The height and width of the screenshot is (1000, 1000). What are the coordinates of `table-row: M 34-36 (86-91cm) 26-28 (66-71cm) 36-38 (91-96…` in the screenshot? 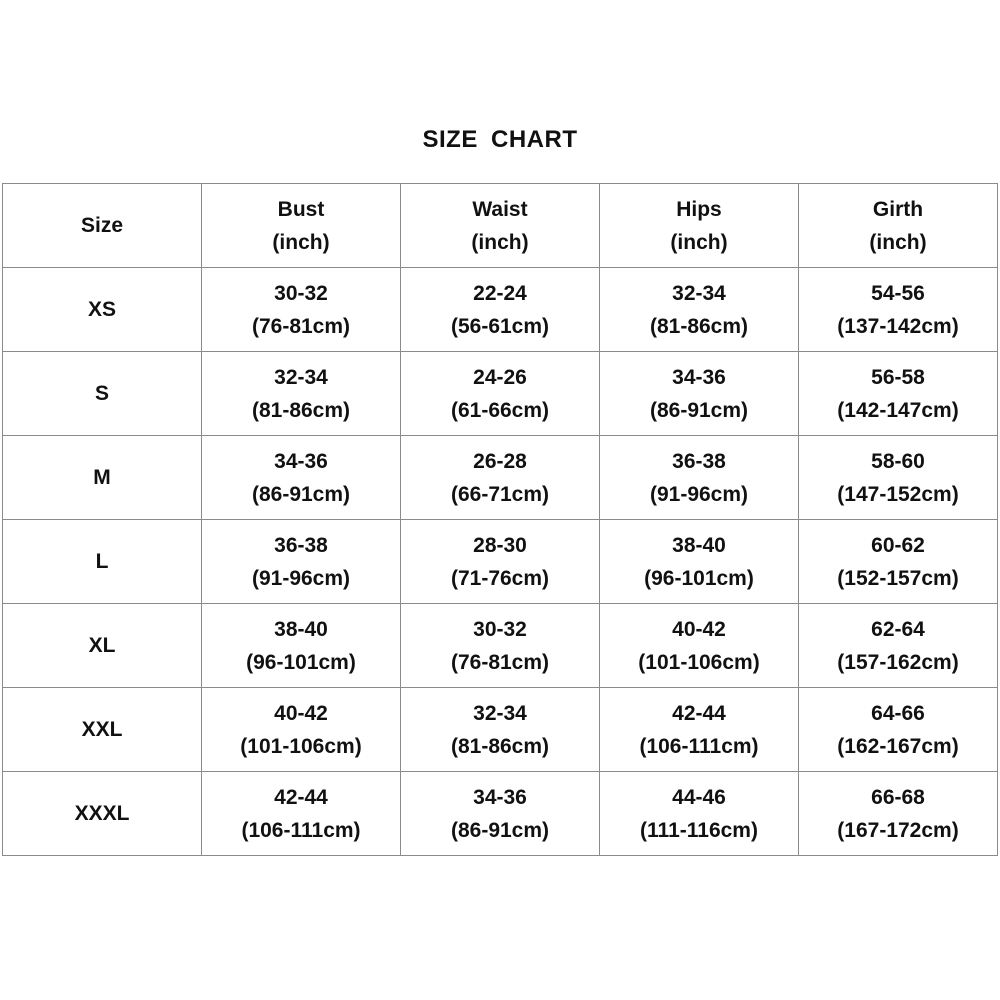 It's located at (500, 477).